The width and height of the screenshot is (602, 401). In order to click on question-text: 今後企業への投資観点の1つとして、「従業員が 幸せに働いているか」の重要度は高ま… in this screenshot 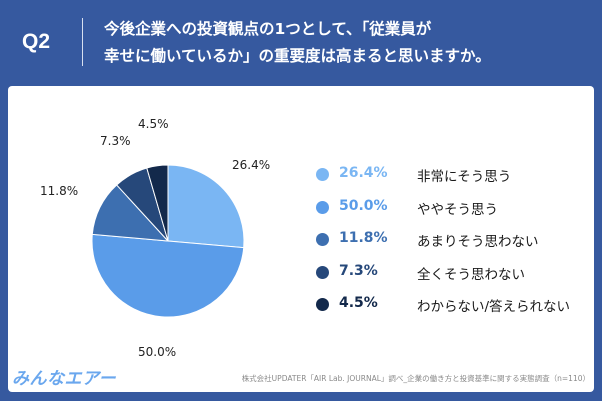, I will do `click(349, 43)`.